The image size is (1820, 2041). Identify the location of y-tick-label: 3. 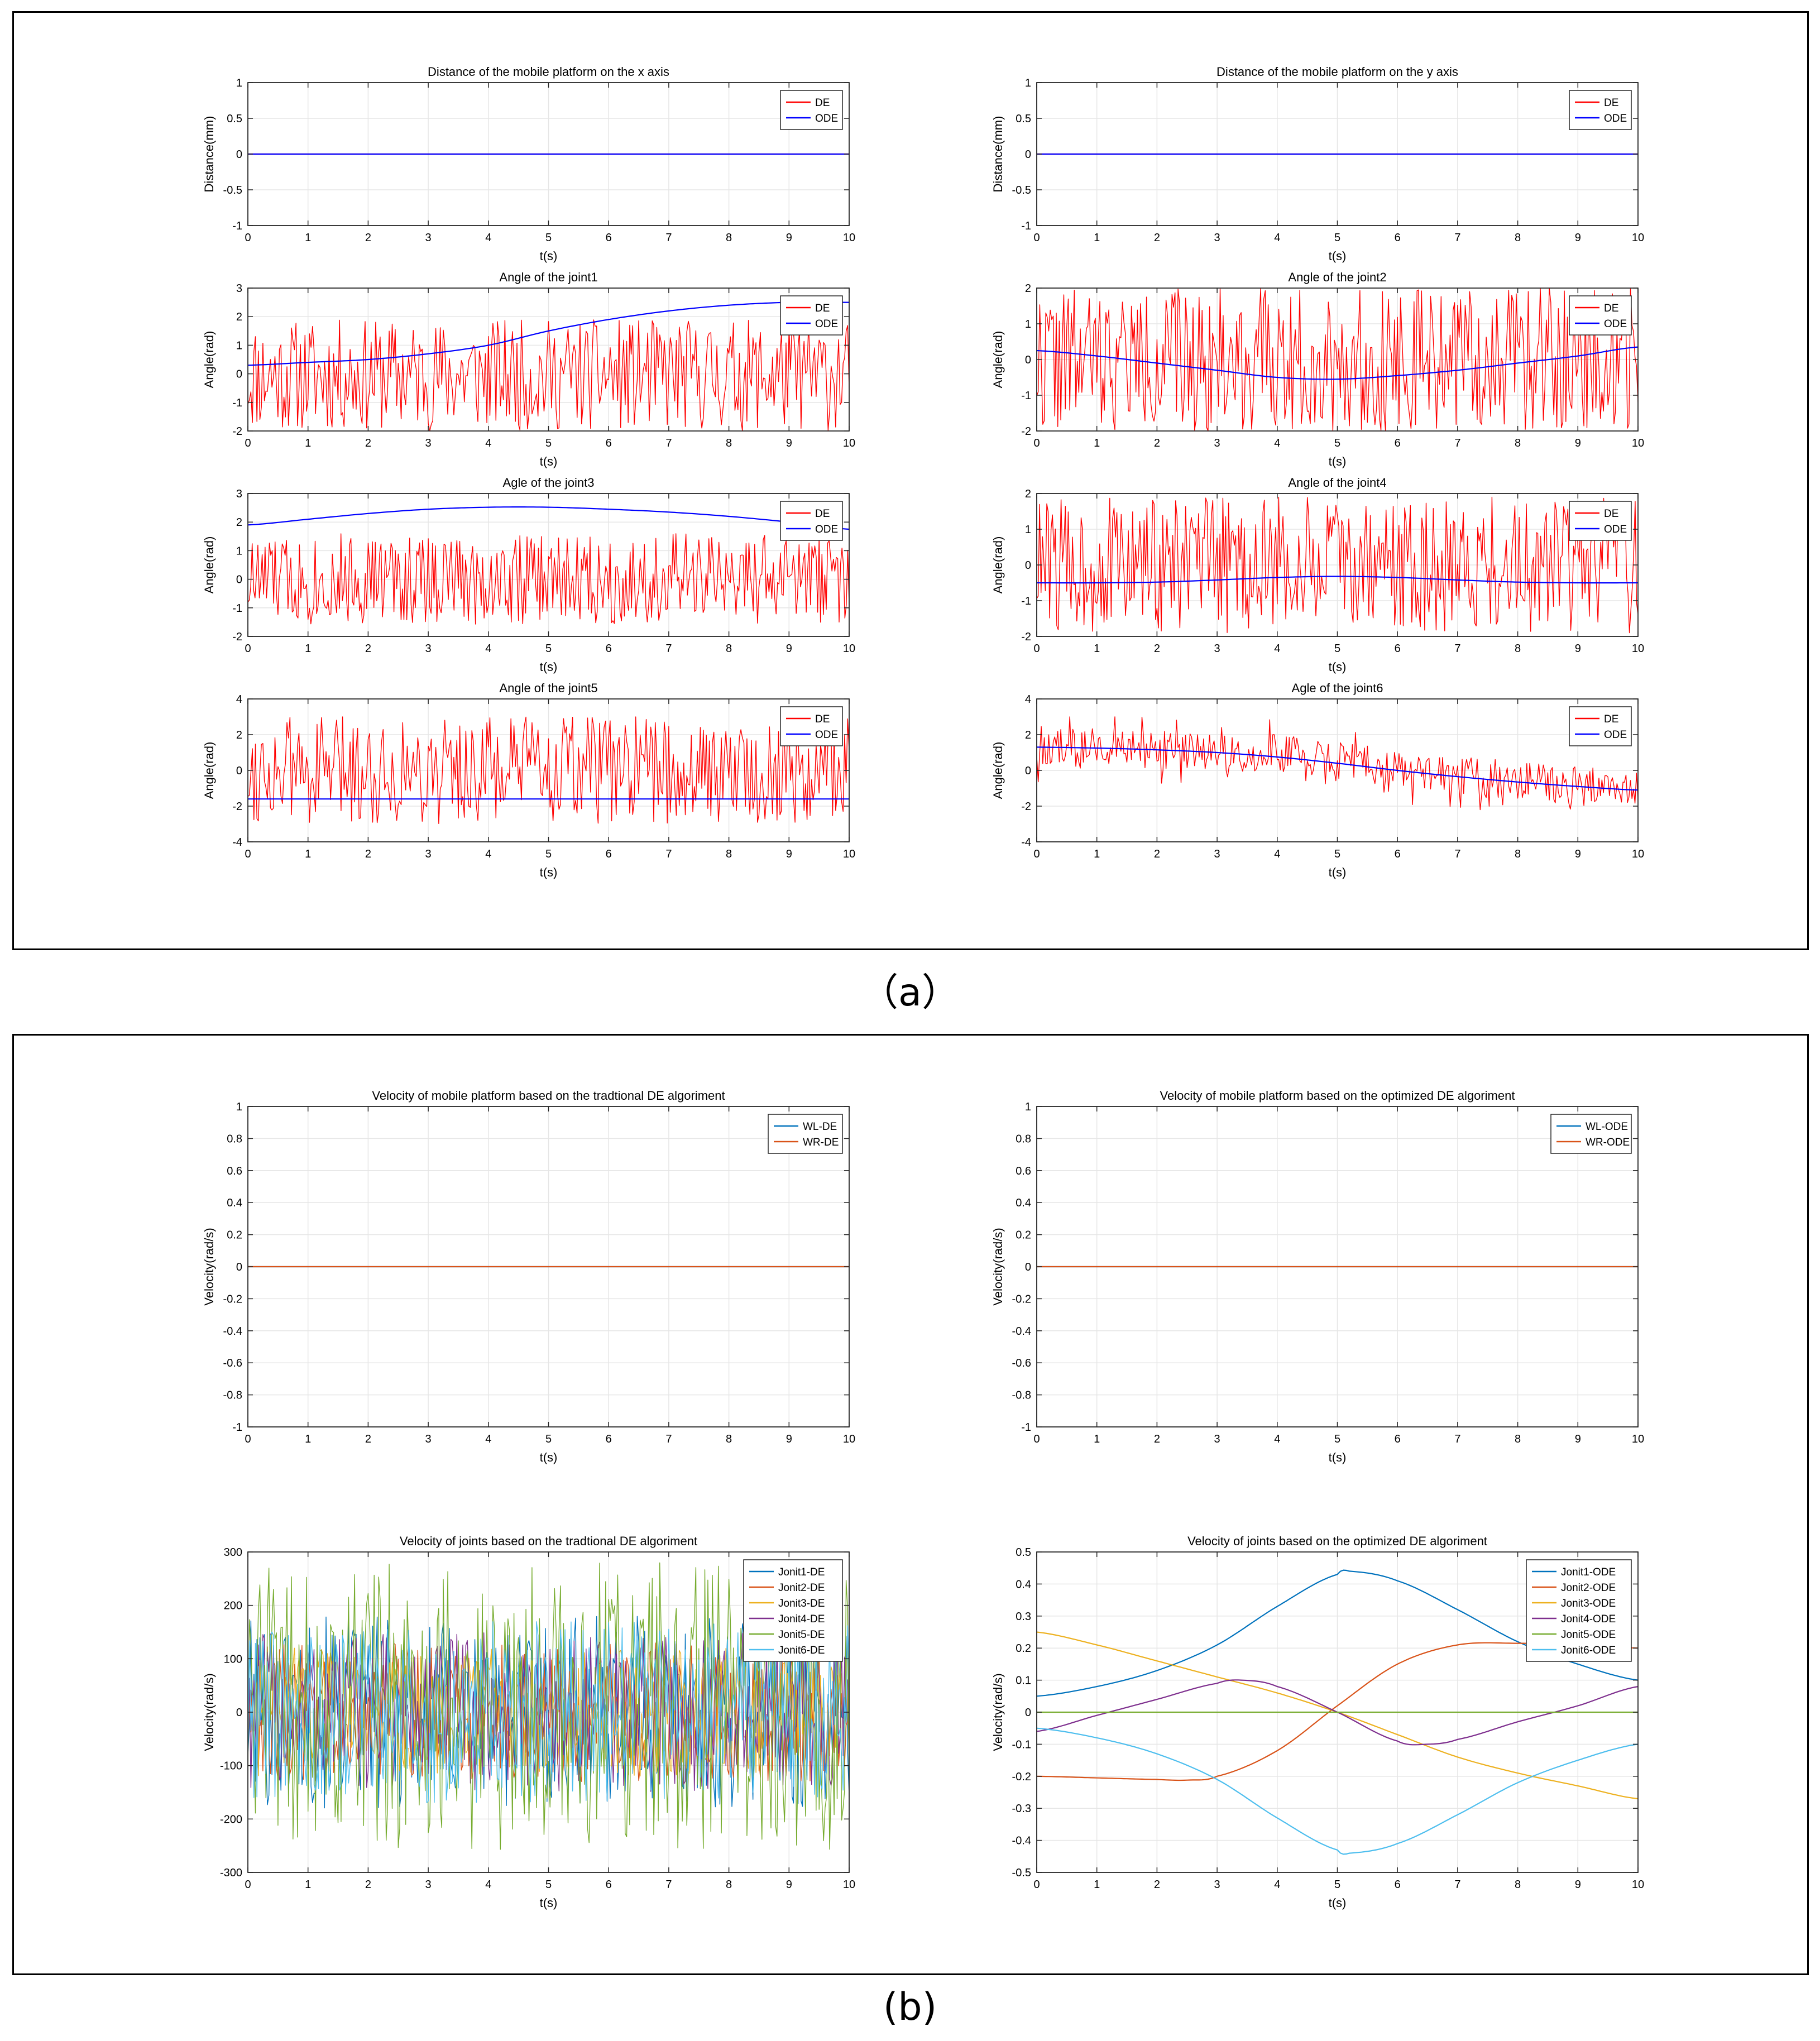
(239, 494).